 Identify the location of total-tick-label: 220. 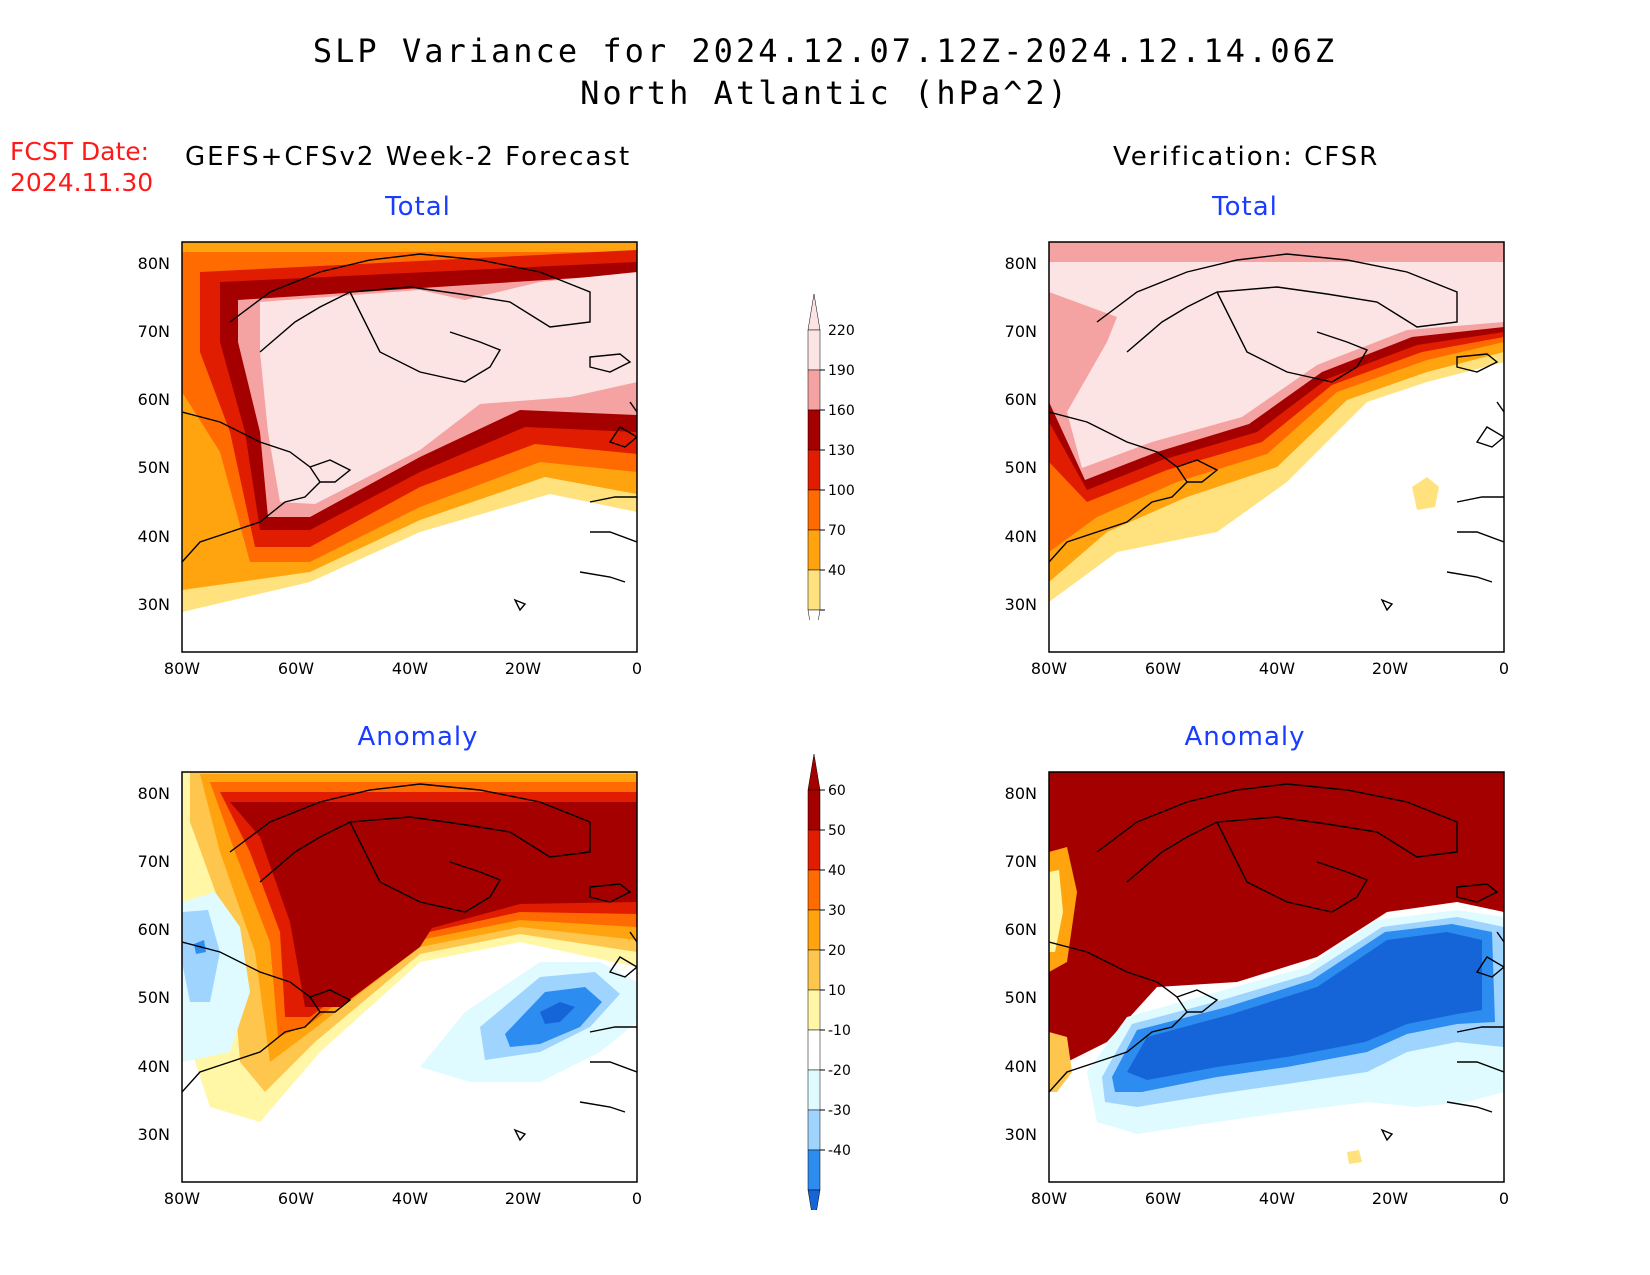
(841, 331).